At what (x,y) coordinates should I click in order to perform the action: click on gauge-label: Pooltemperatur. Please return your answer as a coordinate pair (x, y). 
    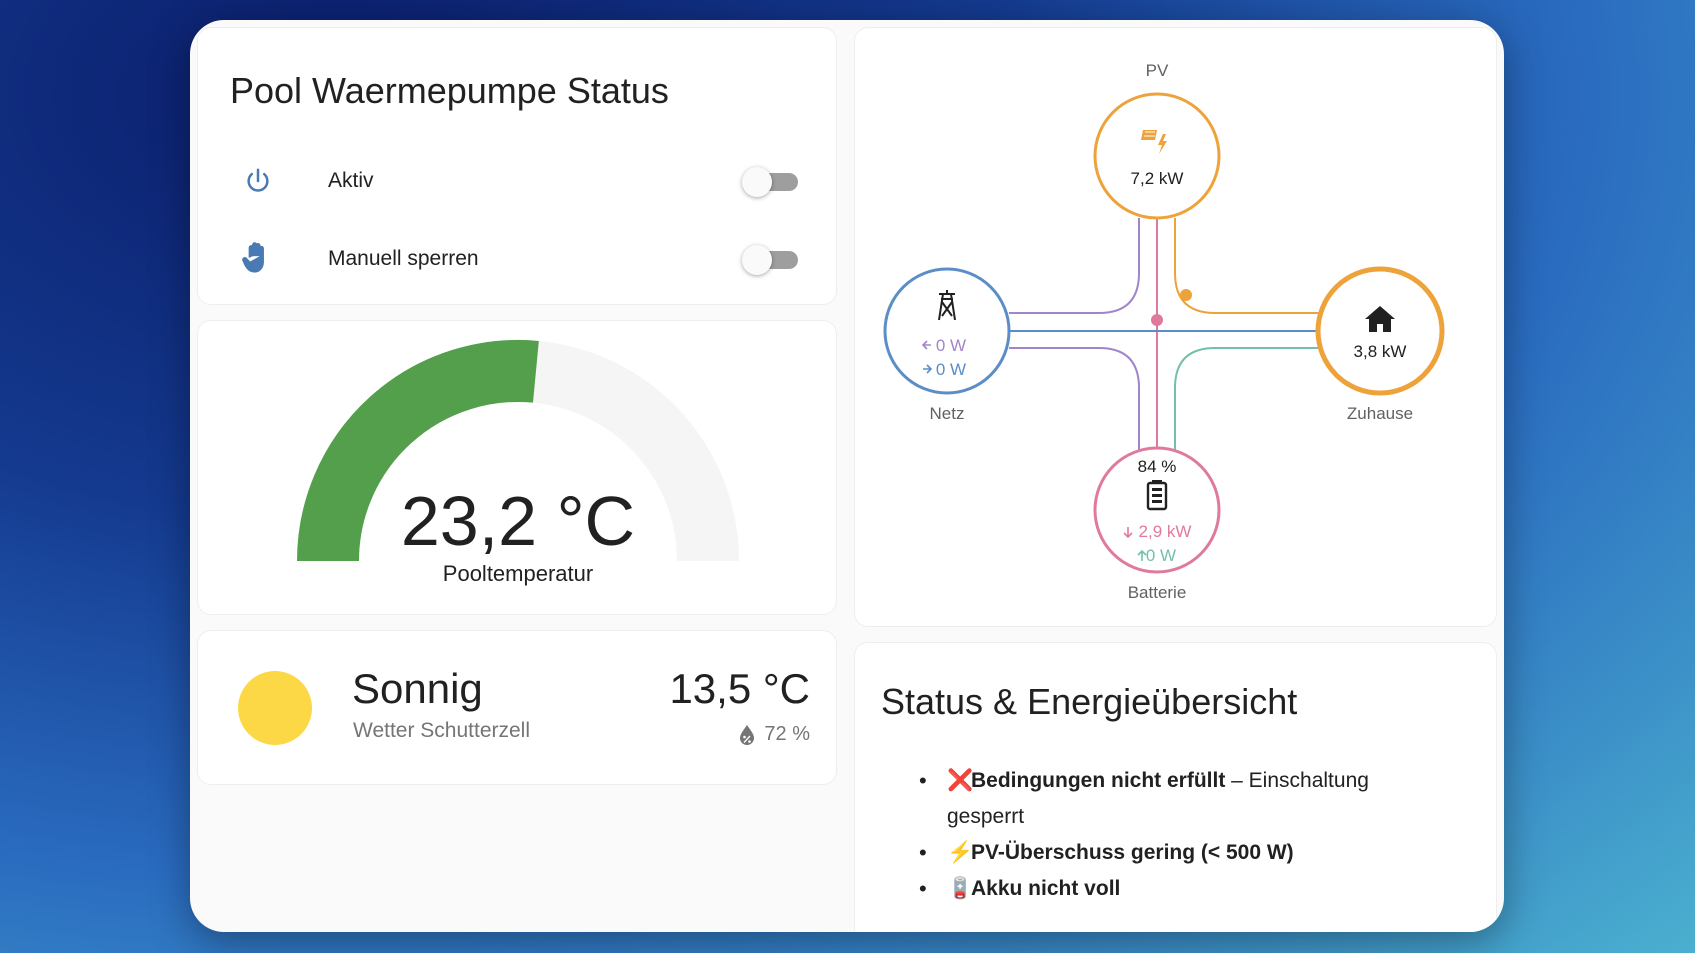
    Looking at the image, I should click on (518, 573).